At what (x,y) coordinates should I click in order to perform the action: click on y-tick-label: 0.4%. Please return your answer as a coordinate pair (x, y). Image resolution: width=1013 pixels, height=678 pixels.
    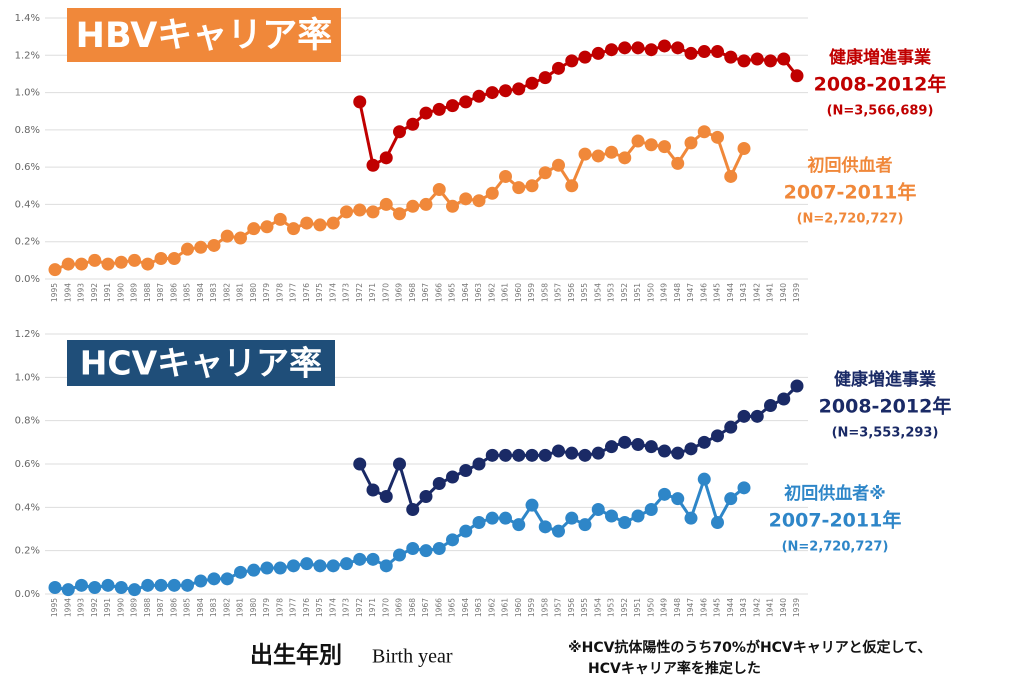
    Looking at the image, I should click on (27, 204).